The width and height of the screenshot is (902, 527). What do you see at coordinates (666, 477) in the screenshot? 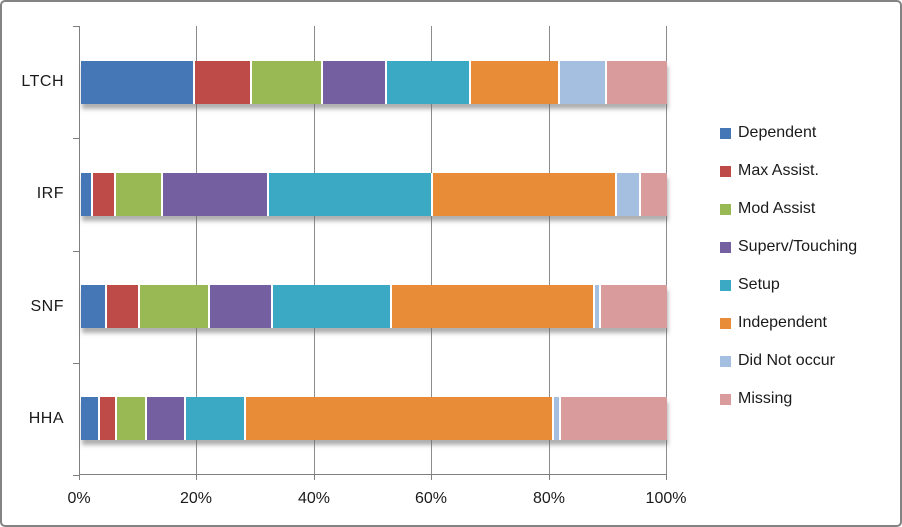
I see `x-tick-100pct` at bounding box center [666, 477].